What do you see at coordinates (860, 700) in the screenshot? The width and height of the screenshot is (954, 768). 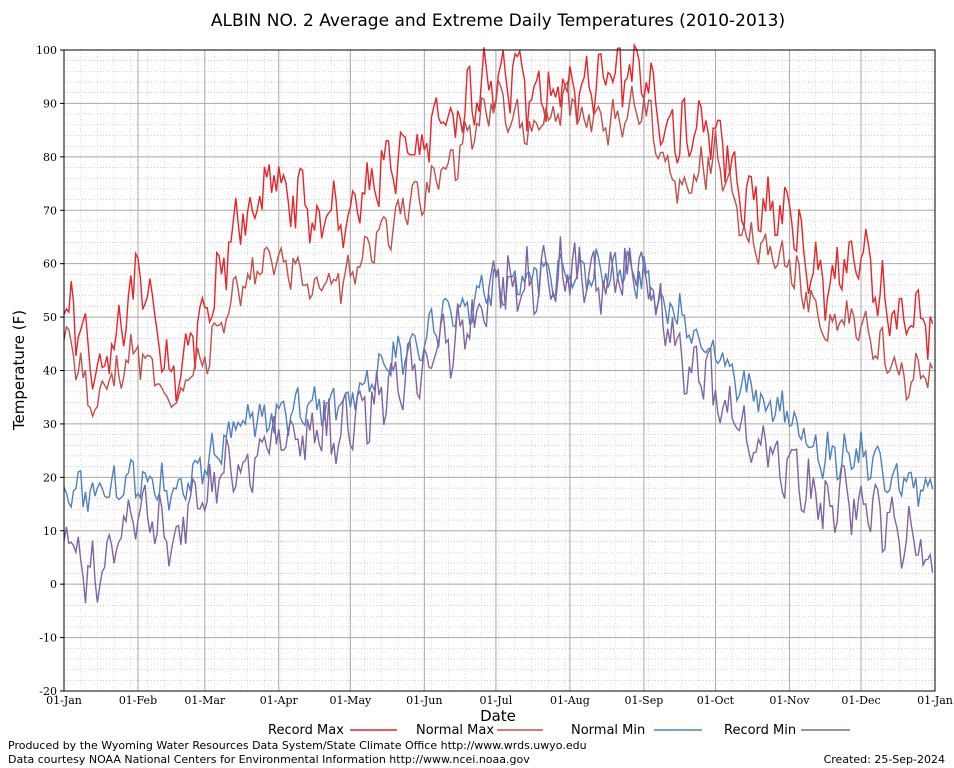 I see `x-tick-label: 01-Dec` at bounding box center [860, 700].